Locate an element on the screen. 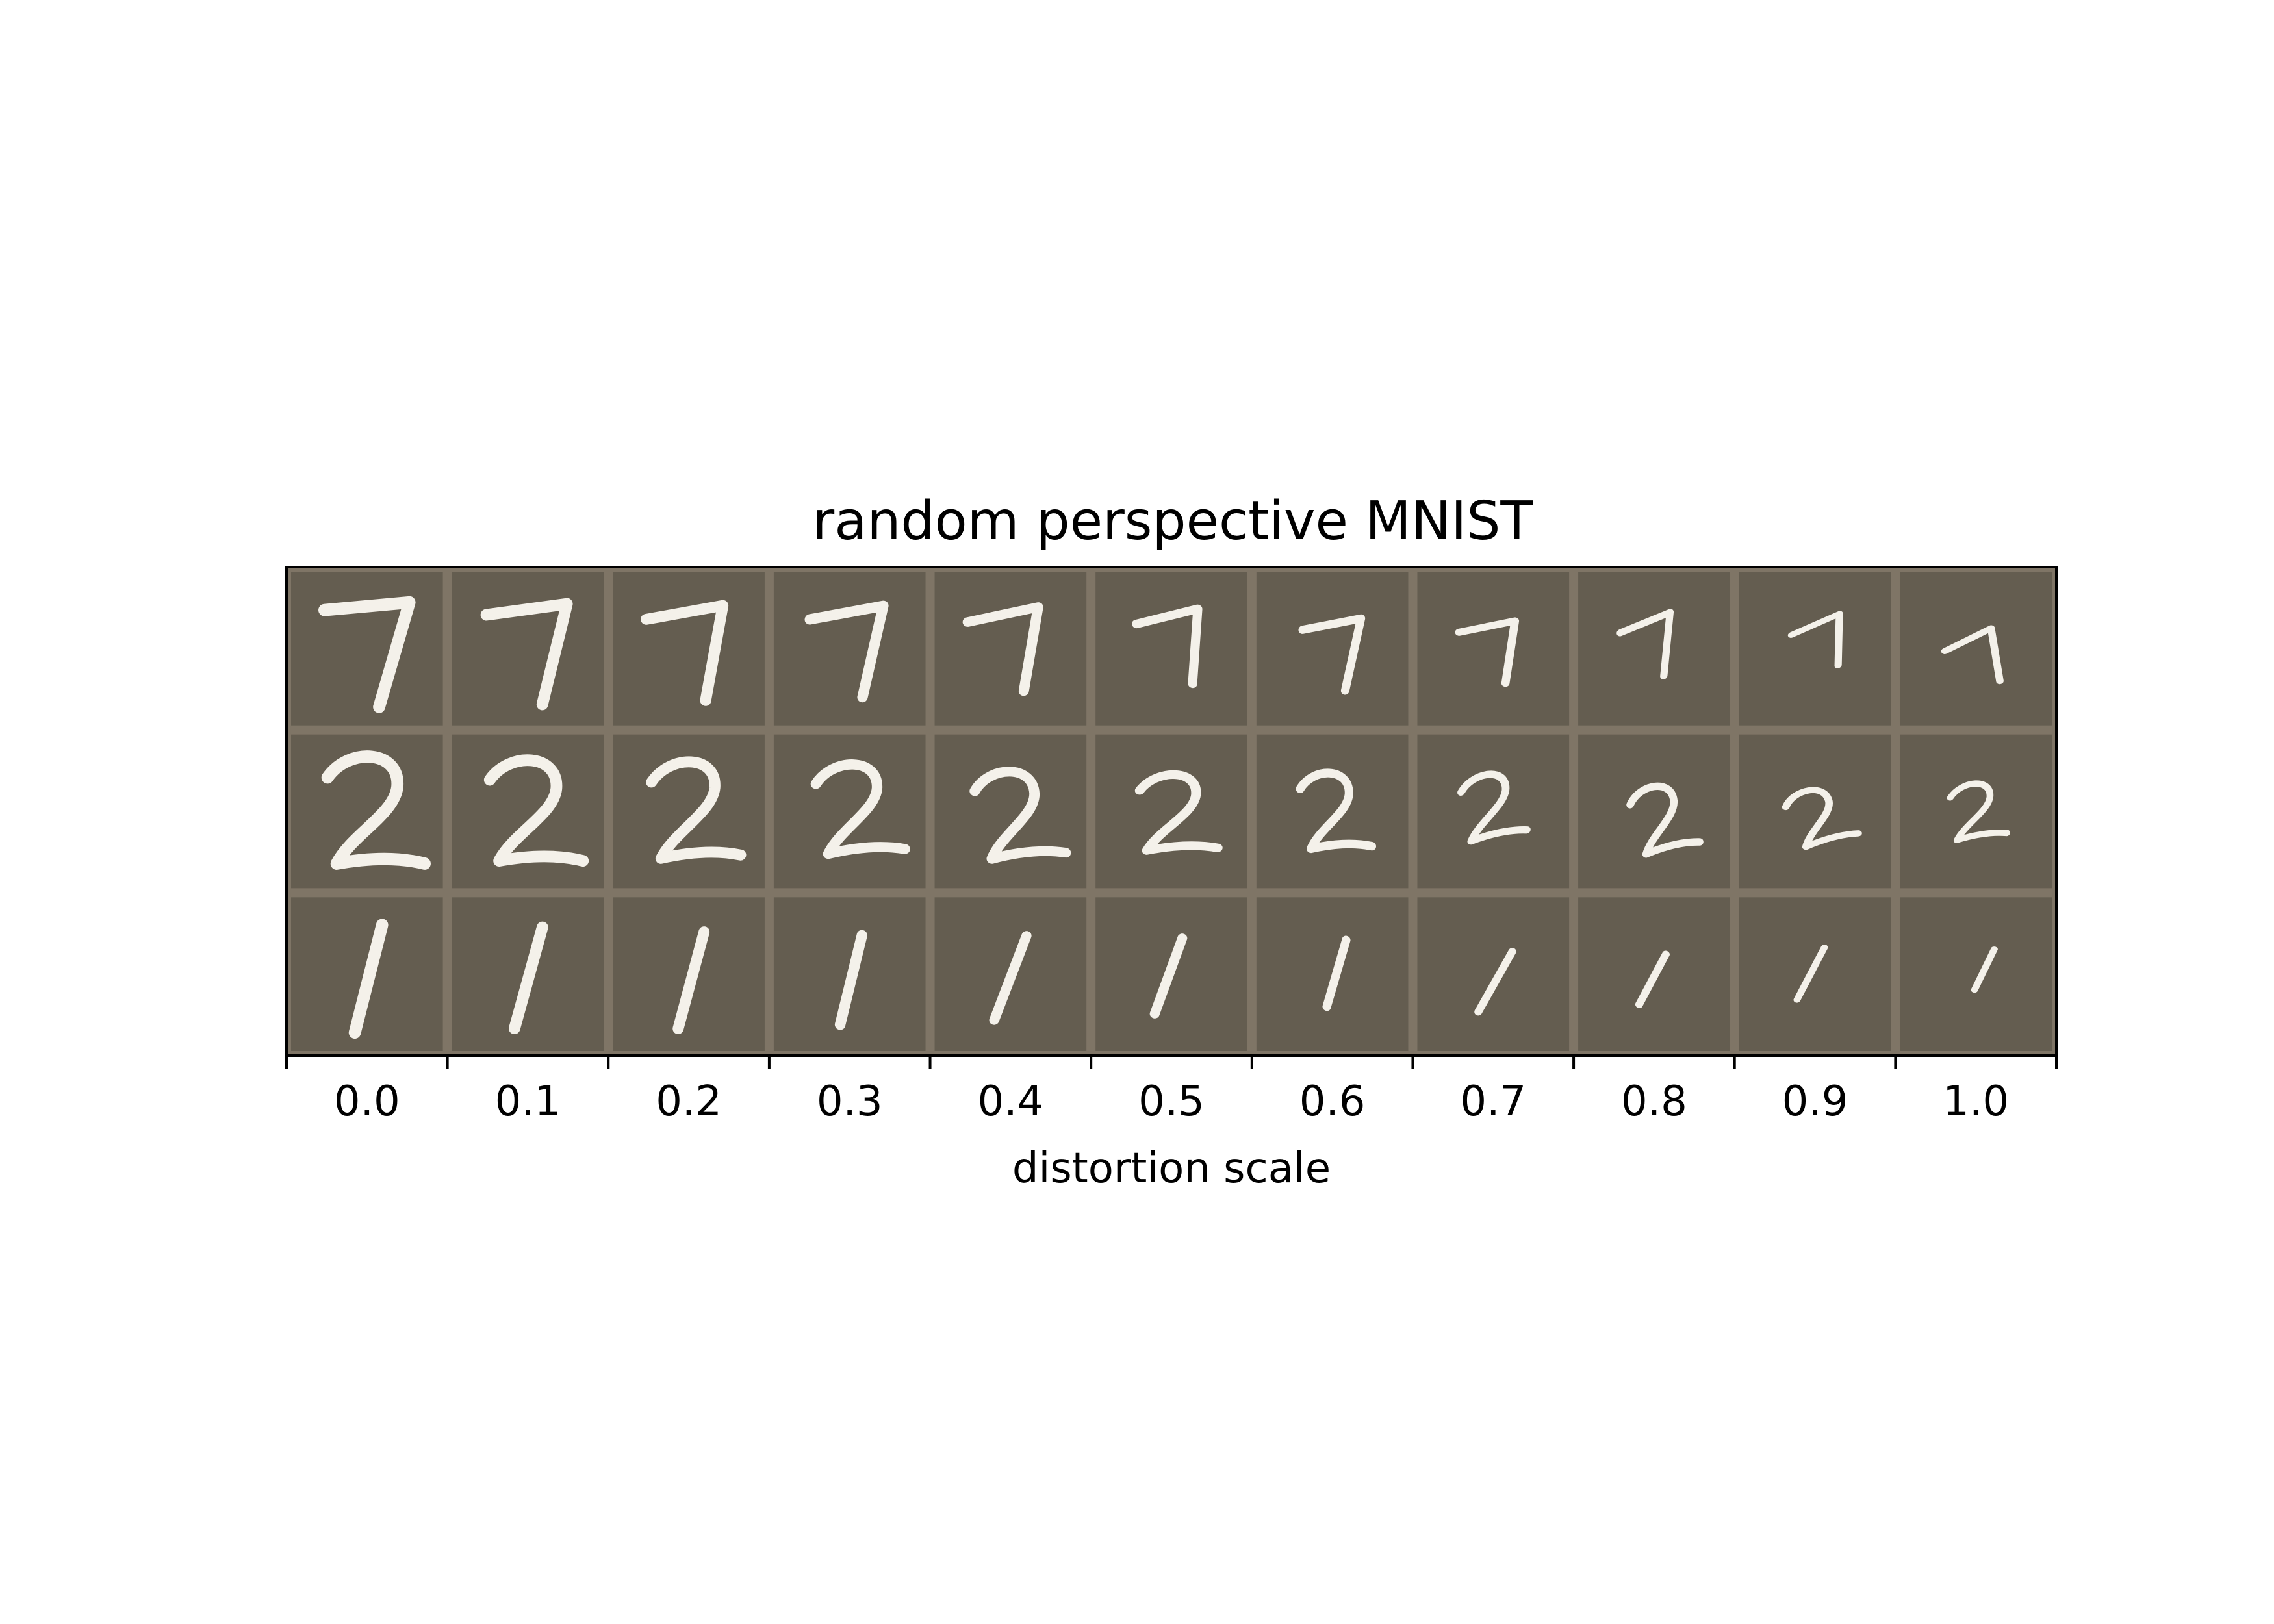 This screenshot has height=1624, width=2274. digit-two-0.7 is located at coordinates (1494, 807).